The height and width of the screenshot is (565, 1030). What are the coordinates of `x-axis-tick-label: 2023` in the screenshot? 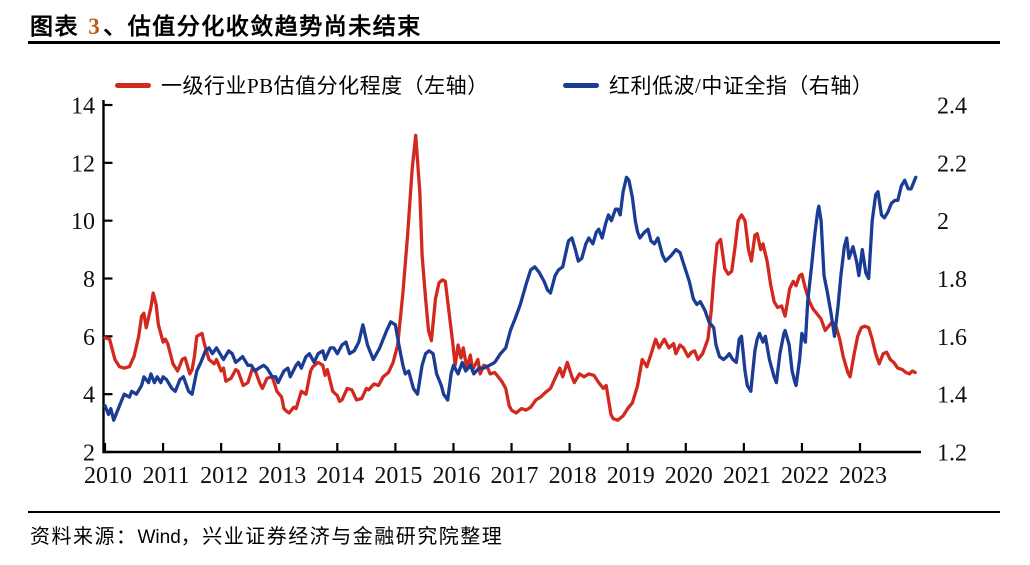 It's located at (863, 476).